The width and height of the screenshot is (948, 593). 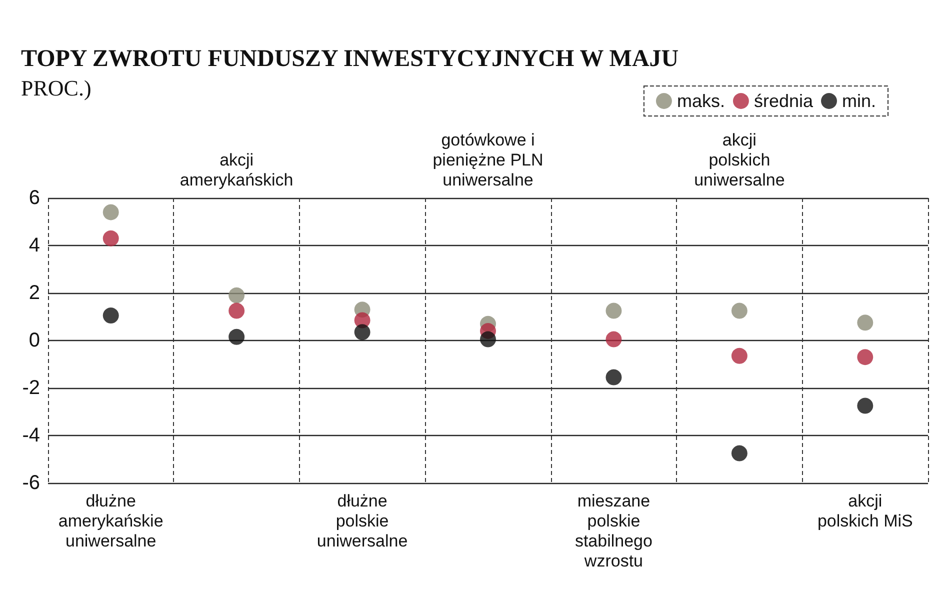 I want to click on y-tick-label: -4, so click(x=31, y=435).